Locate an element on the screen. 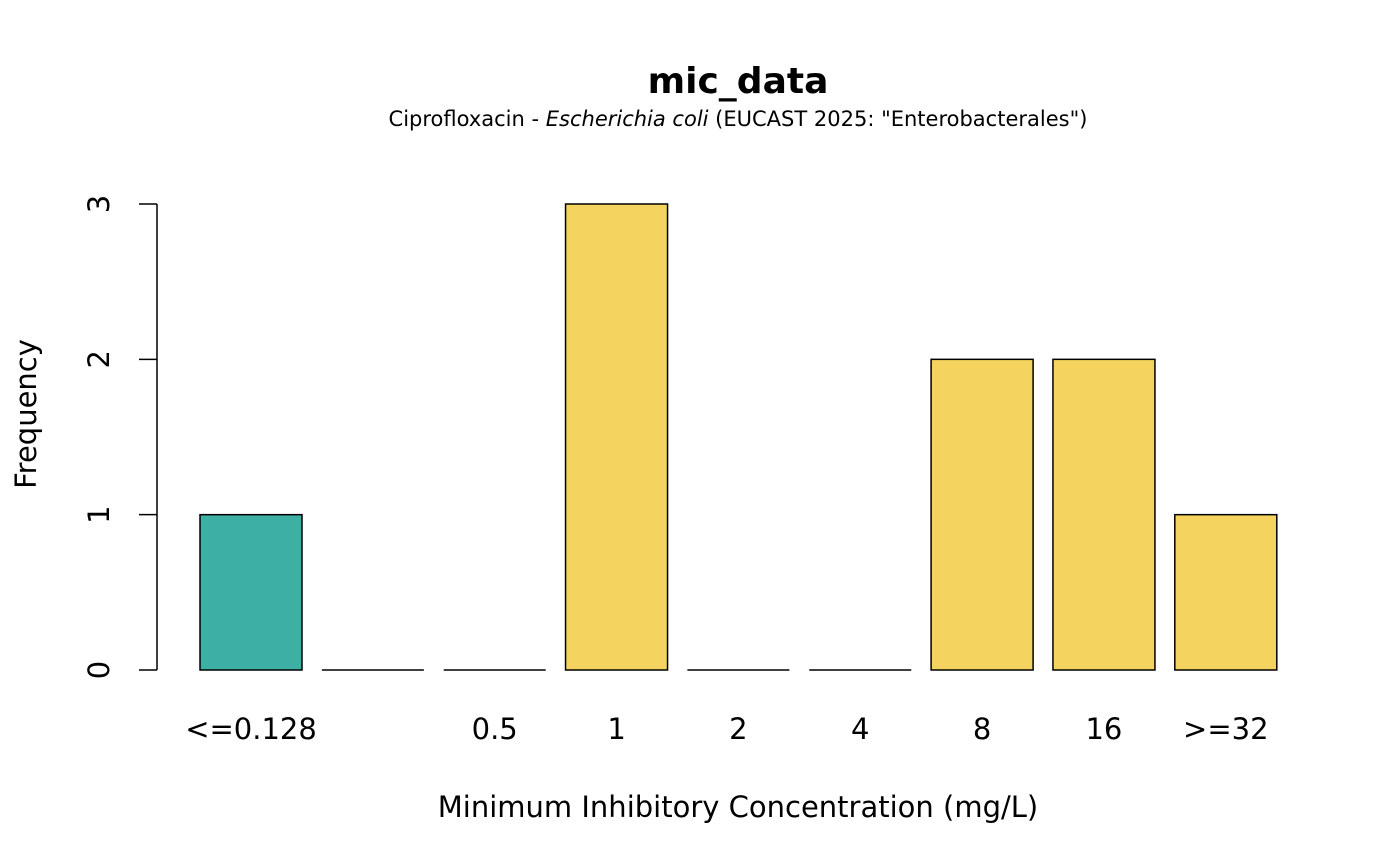 This screenshot has width=1400, height=866. subtitle-organism: Escherichia coli is located at coordinates (627, 119).